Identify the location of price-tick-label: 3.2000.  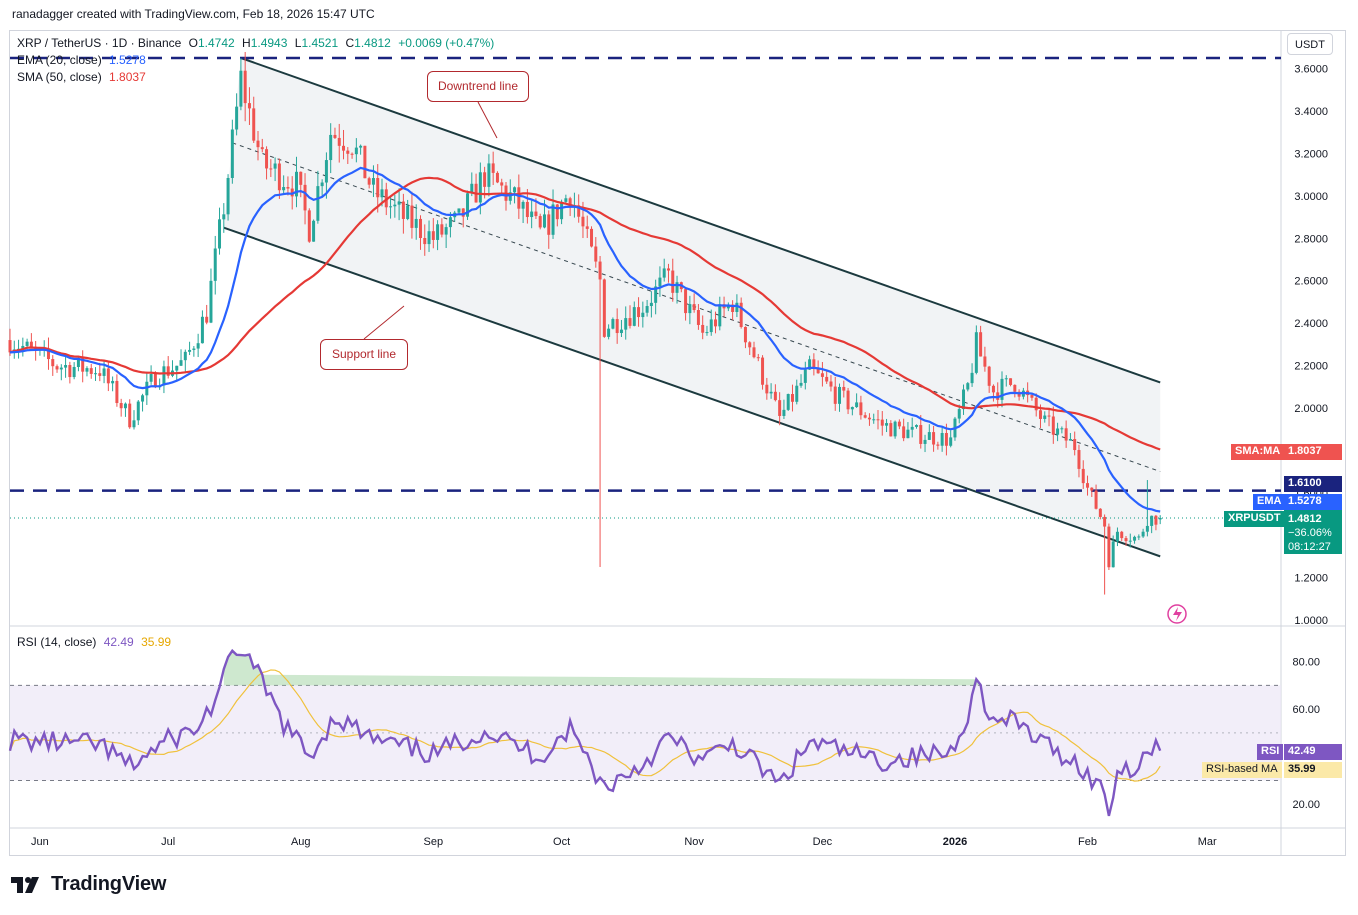
(1311, 154).